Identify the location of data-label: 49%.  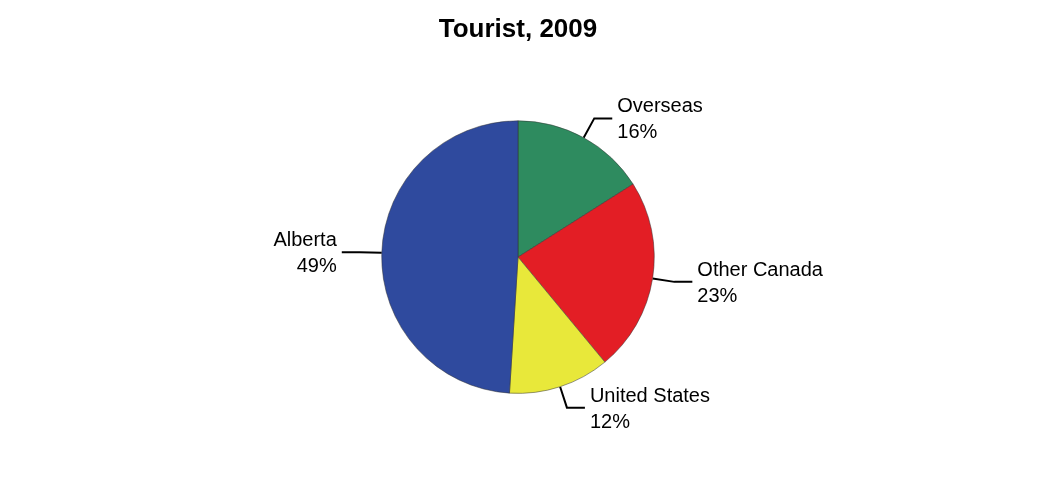
(316, 265).